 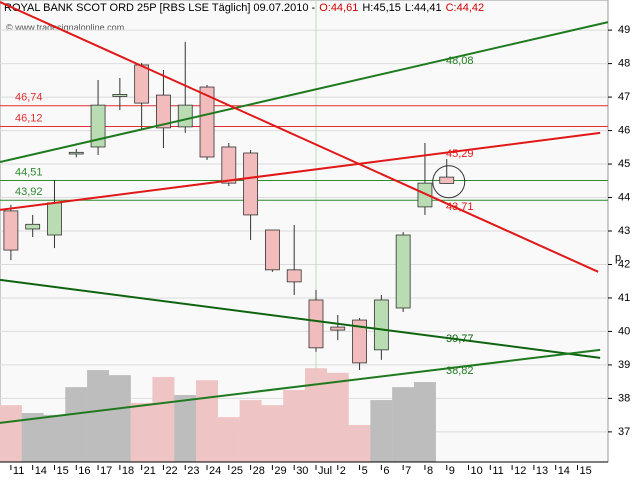 What do you see at coordinates (618, 258) in the screenshot?
I see `axis-unit: p` at bounding box center [618, 258].